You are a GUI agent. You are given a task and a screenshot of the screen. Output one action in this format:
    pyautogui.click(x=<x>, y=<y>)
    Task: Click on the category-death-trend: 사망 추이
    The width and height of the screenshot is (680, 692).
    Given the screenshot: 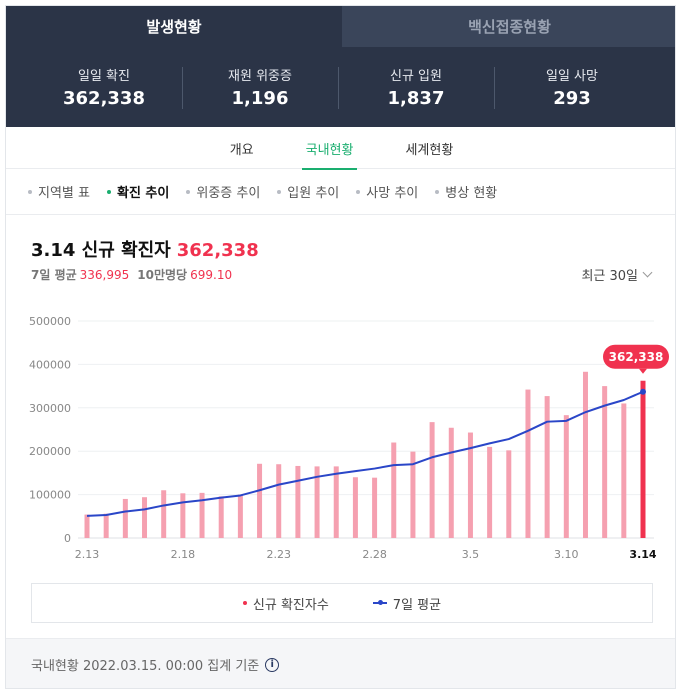 What is the action you would take?
    pyautogui.click(x=387, y=191)
    